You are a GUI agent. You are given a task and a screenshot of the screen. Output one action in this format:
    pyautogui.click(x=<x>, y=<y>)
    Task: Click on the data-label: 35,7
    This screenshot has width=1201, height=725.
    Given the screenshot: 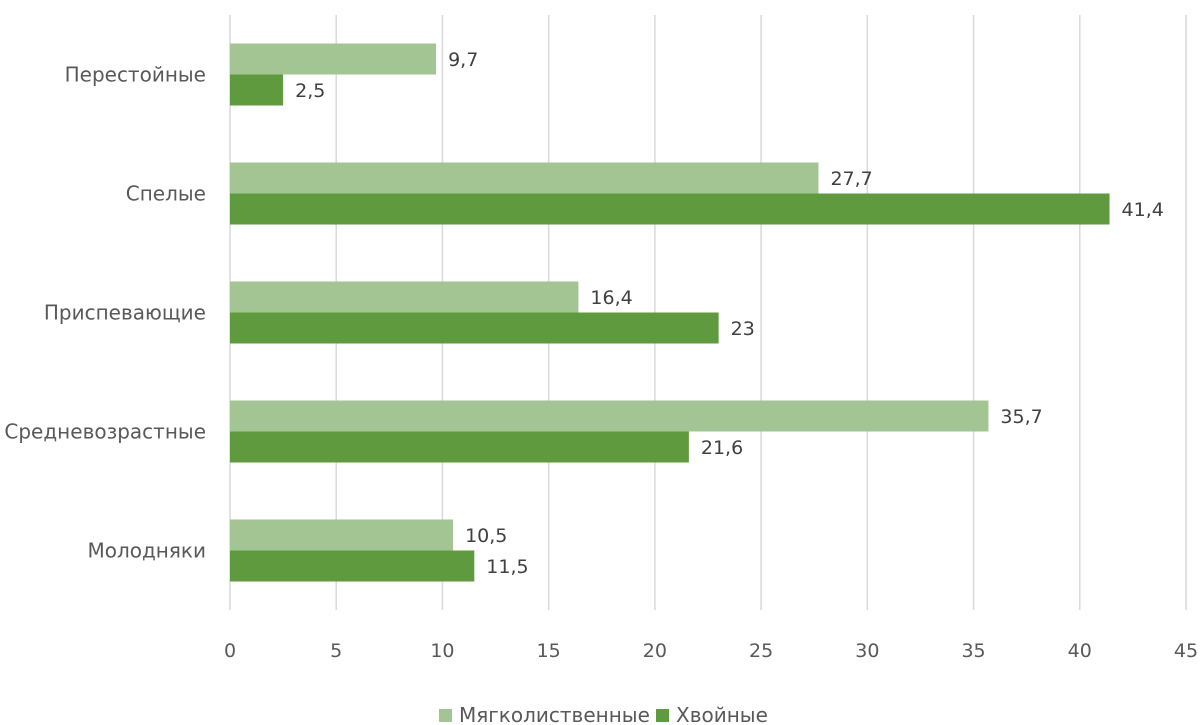 What is the action you would take?
    pyautogui.click(x=1021, y=417)
    